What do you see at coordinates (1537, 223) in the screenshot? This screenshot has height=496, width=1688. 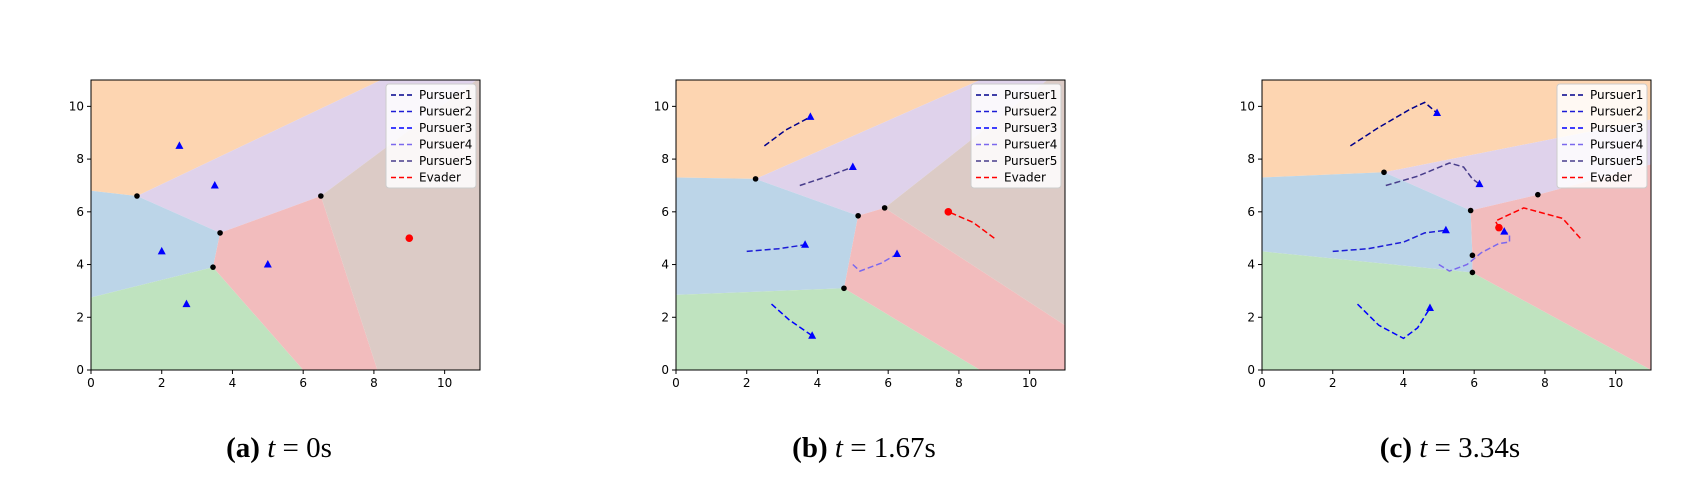 I see `evader-trajectory` at bounding box center [1537, 223].